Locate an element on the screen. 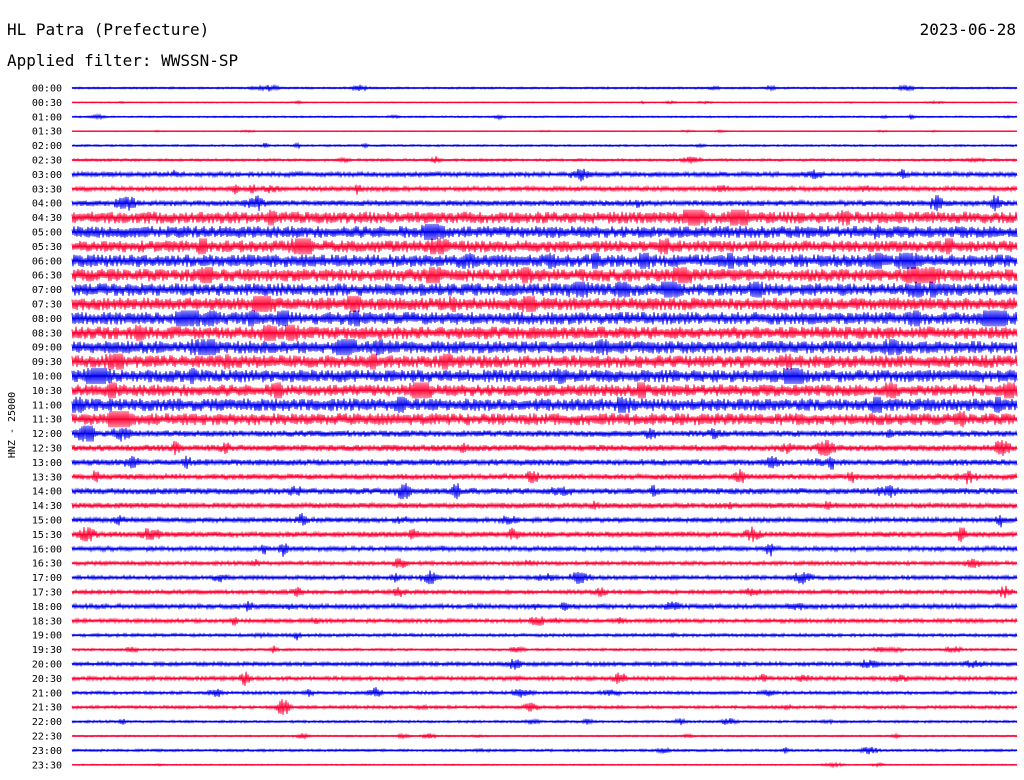 This screenshot has height=780, width=1024. row-time-label: 20:00 is located at coordinates (47, 665).